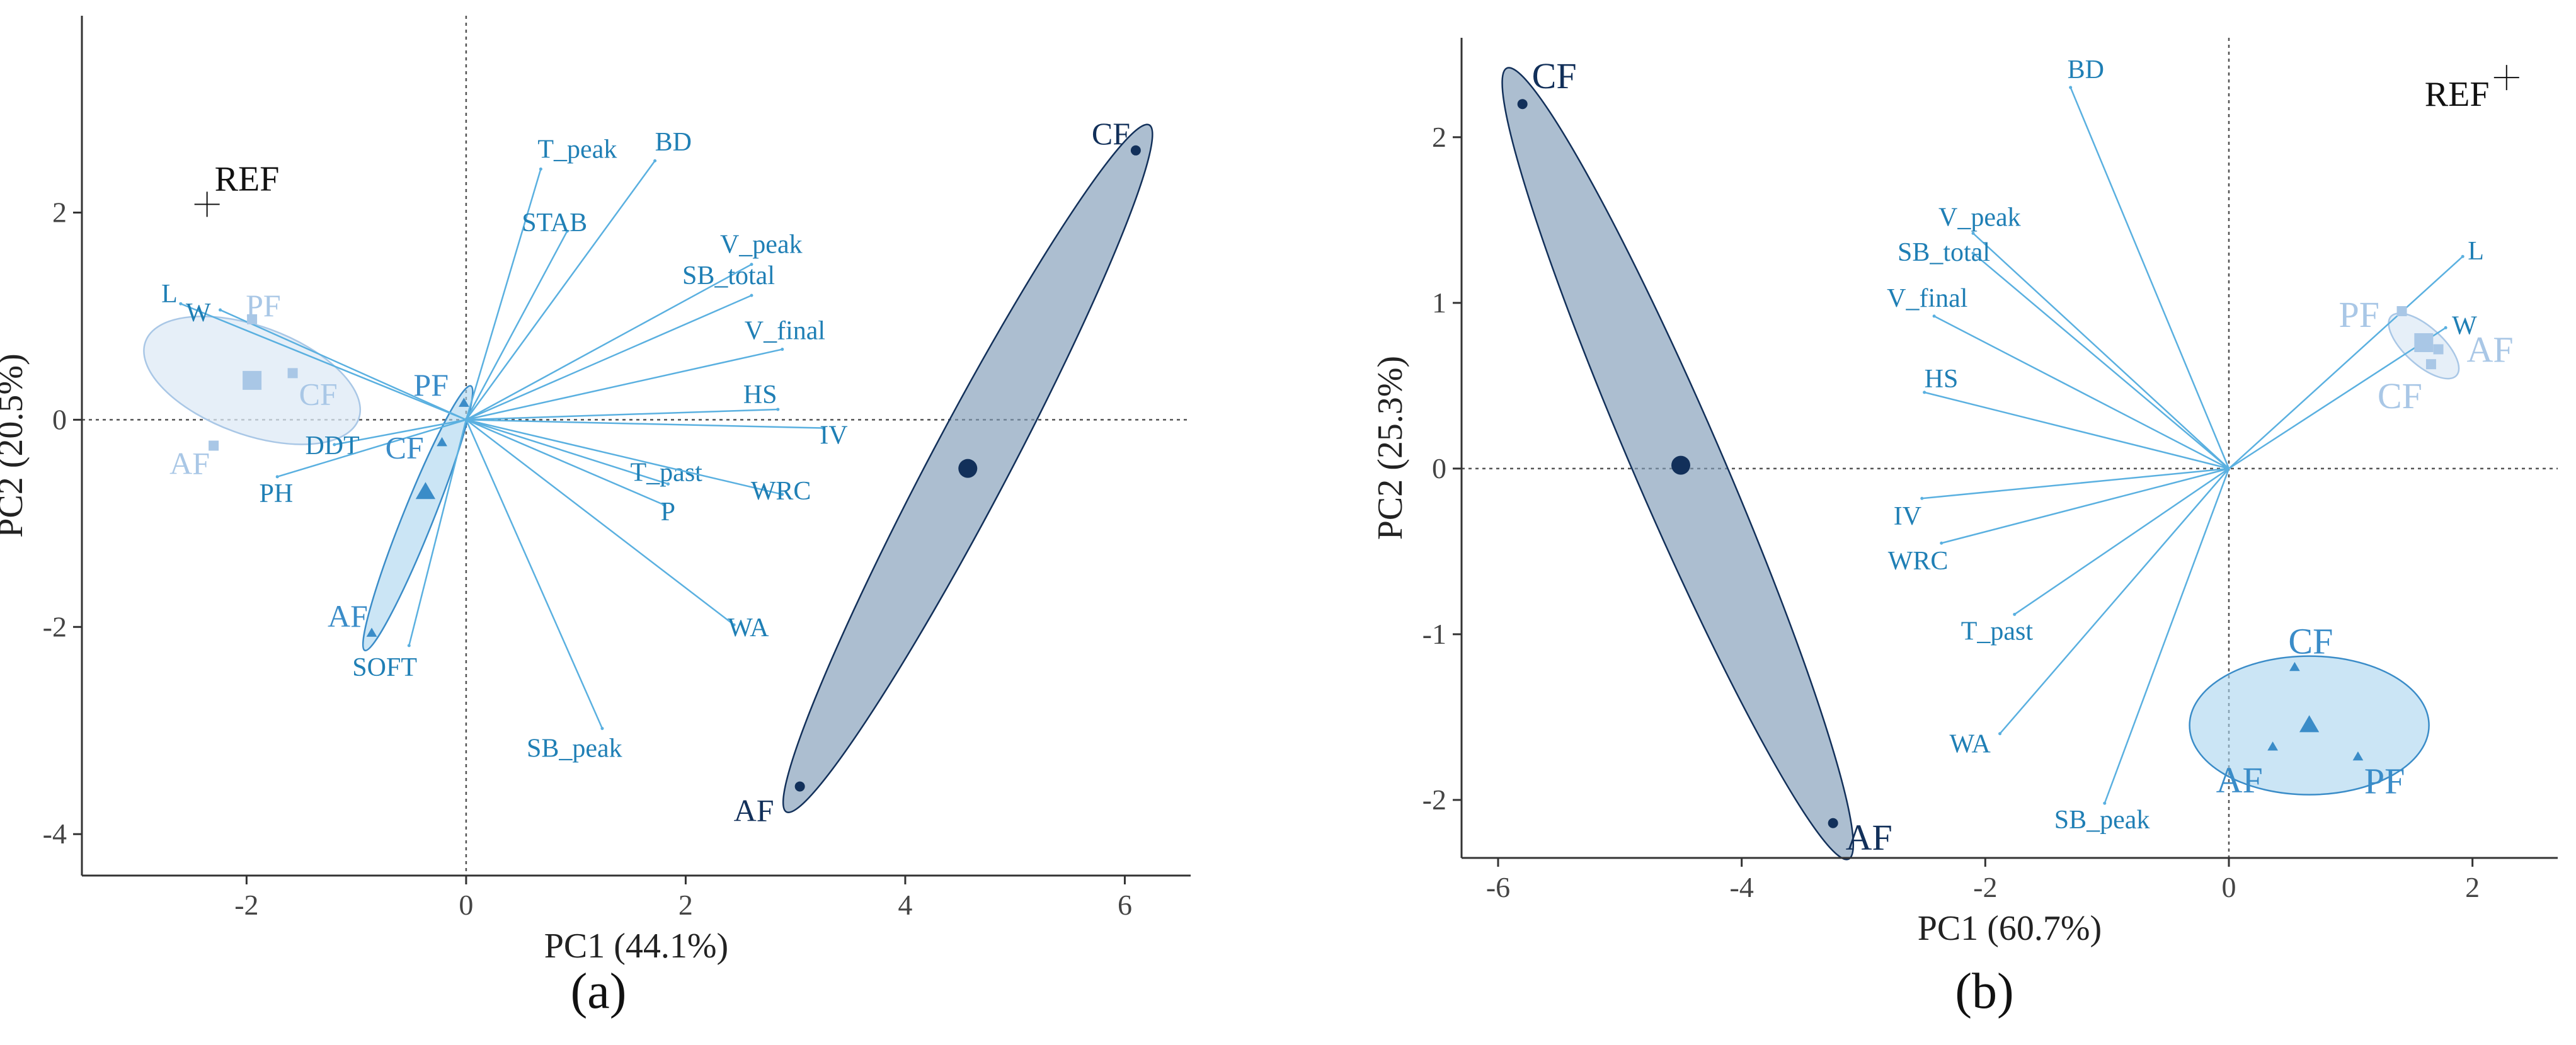 The width and height of the screenshot is (2576, 1045). What do you see at coordinates (1111, 134) in the screenshot?
I see `sample-label-dark-cf: CF` at bounding box center [1111, 134].